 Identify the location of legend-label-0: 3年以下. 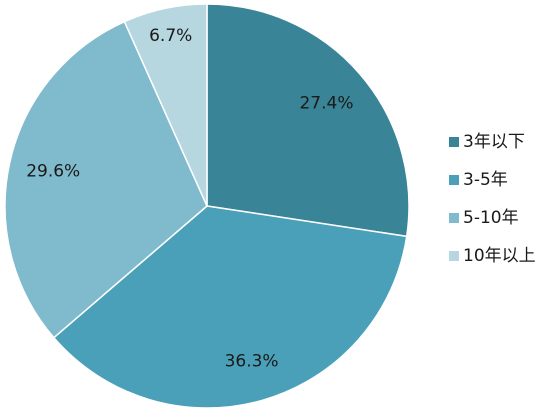
(494, 142).